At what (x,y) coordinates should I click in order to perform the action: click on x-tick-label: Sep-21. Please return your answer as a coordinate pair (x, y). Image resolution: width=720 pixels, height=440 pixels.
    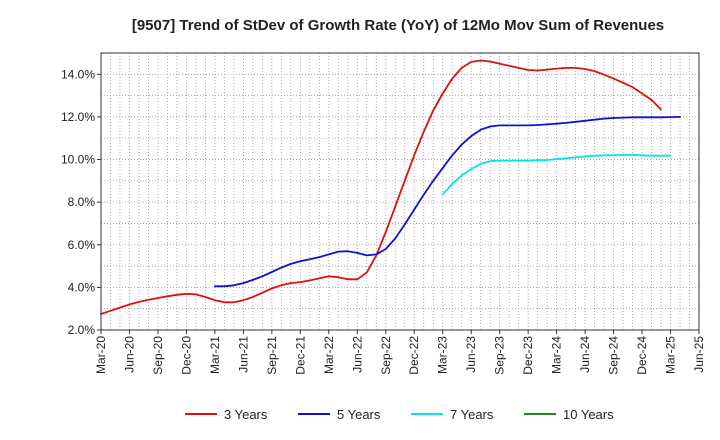
    Looking at the image, I should click on (272, 355).